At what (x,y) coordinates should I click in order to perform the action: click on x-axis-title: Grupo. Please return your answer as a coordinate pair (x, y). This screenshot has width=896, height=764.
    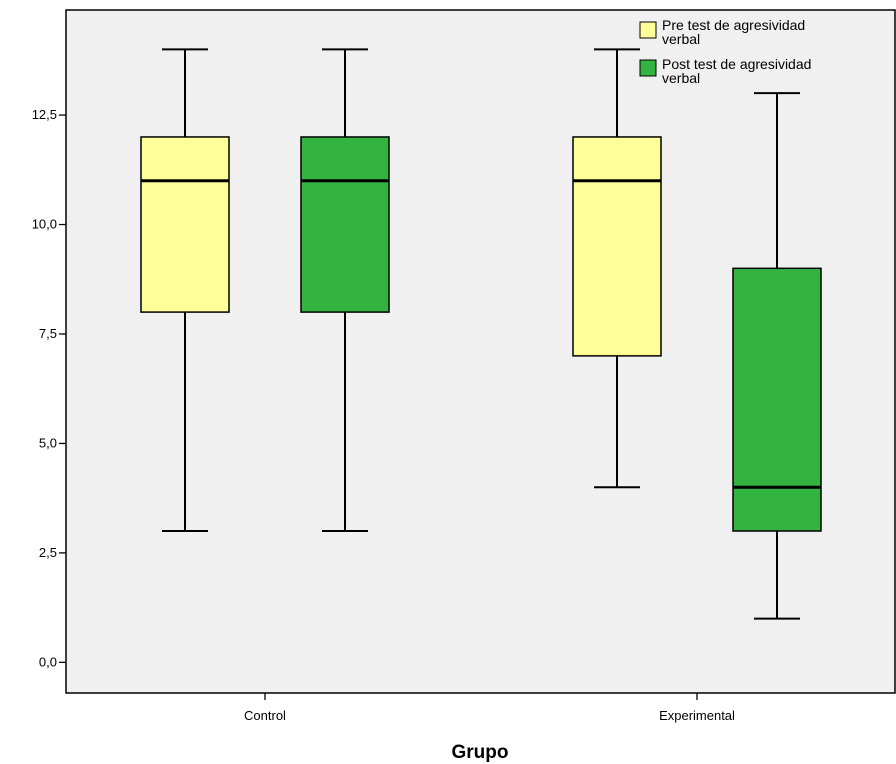
    Looking at the image, I should click on (480, 752).